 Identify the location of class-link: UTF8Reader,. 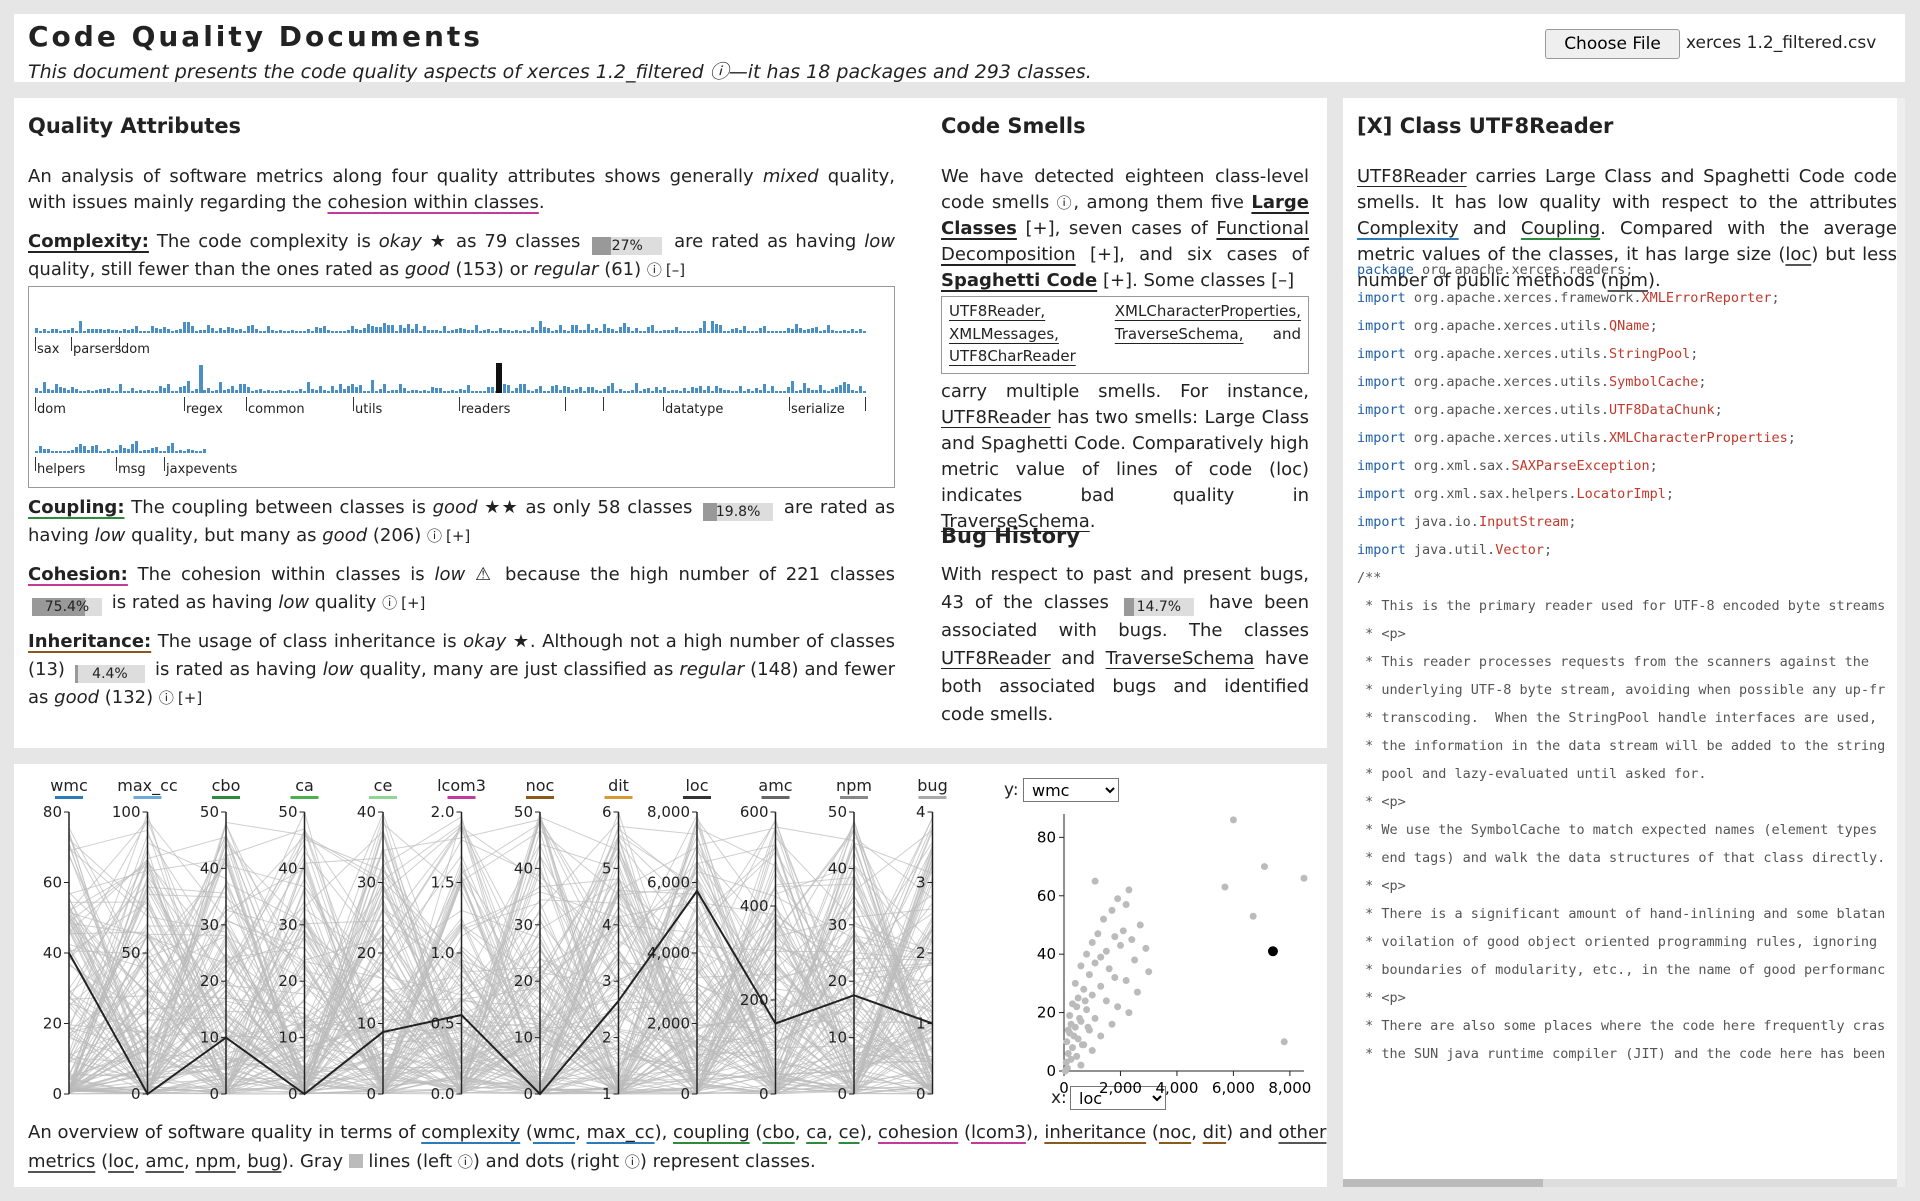
(997, 311).